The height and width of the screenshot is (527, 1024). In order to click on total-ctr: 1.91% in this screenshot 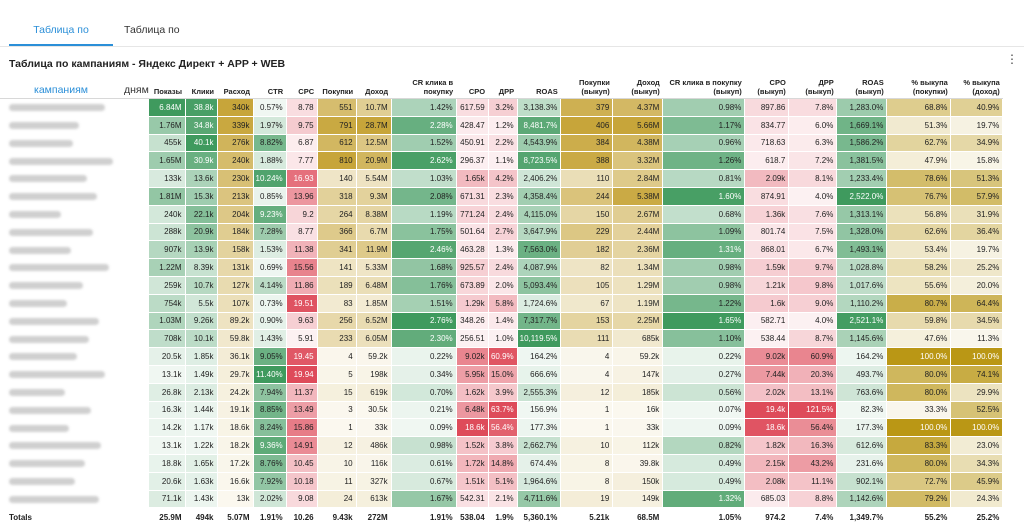, I will do `click(270, 517)`.